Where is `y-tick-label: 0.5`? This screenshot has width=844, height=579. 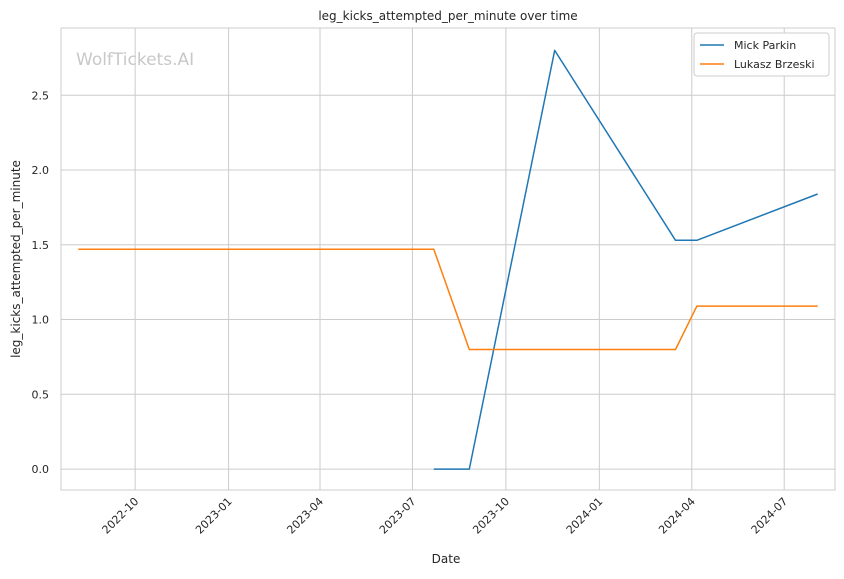 y-tick-label: 0.5 is located at coordinates (41, 394).